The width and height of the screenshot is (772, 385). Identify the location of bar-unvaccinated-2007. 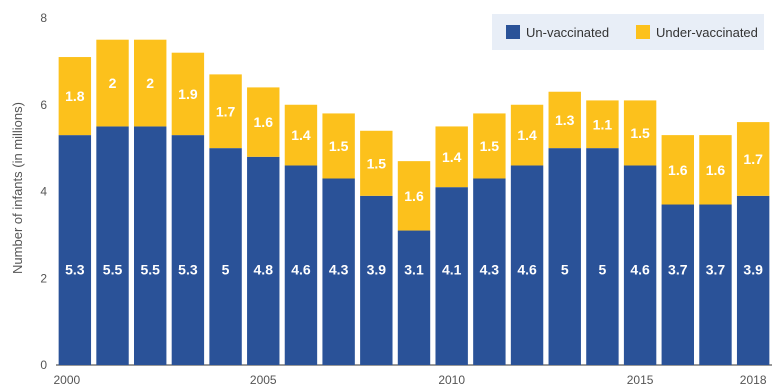
(338, 271).